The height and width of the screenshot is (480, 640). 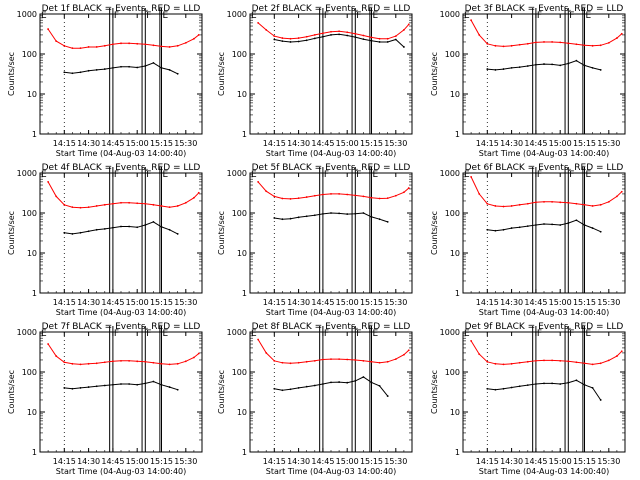 I want to click on y-tick-label: 100, so click(x=239, y=372).